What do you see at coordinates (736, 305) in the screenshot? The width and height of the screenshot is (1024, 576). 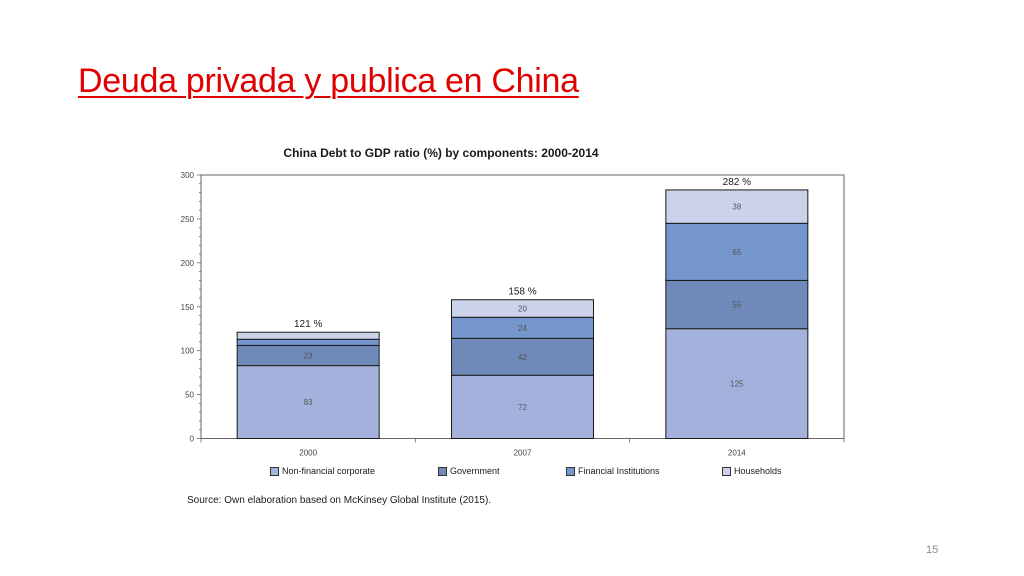 I see `data-label: 55` at bounding box center [736, 305].